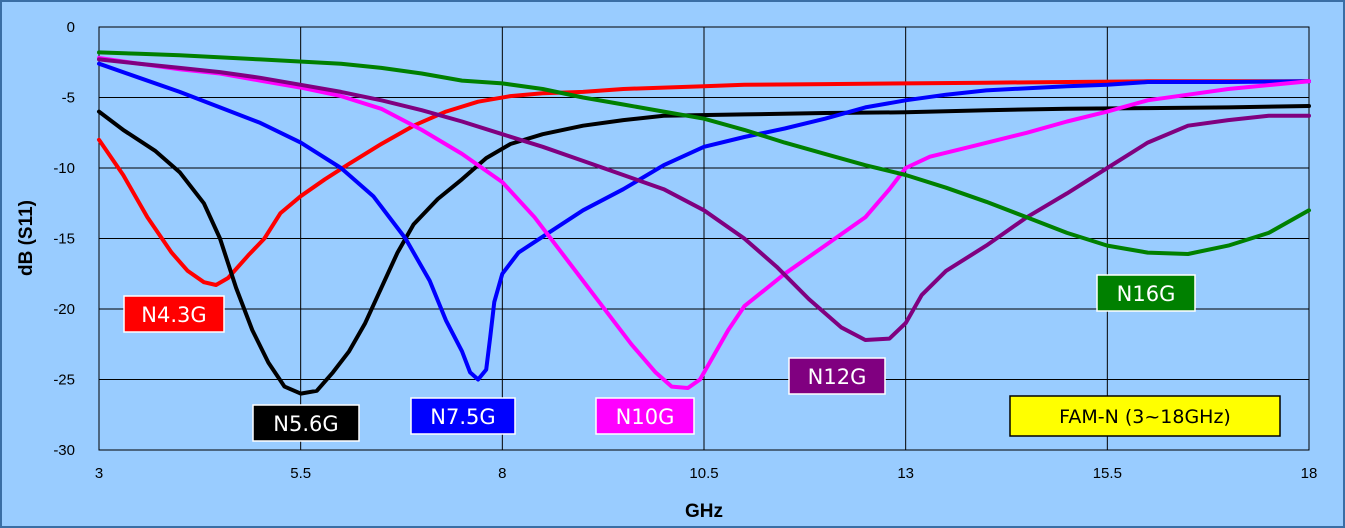 This screenshot has width=1345, height=528. What do you see at coordinates (502, 473) in the screenshot?
I see `x-tick-label: 8` at bounding box center [502, 473].